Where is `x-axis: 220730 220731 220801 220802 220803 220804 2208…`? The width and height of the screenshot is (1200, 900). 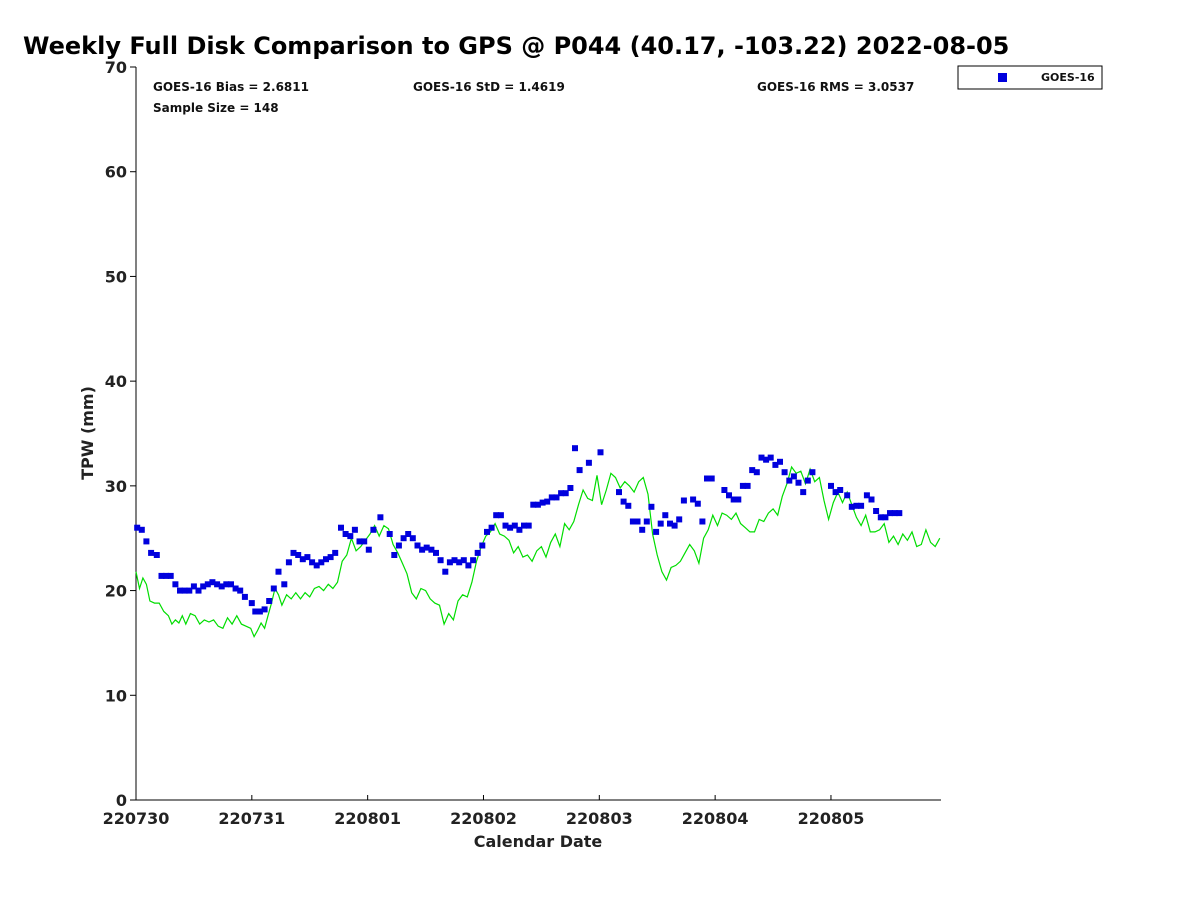
x-axis: 220730 220731 220801 220802 220803 220804 2208… is located at coordinates (483, 811).